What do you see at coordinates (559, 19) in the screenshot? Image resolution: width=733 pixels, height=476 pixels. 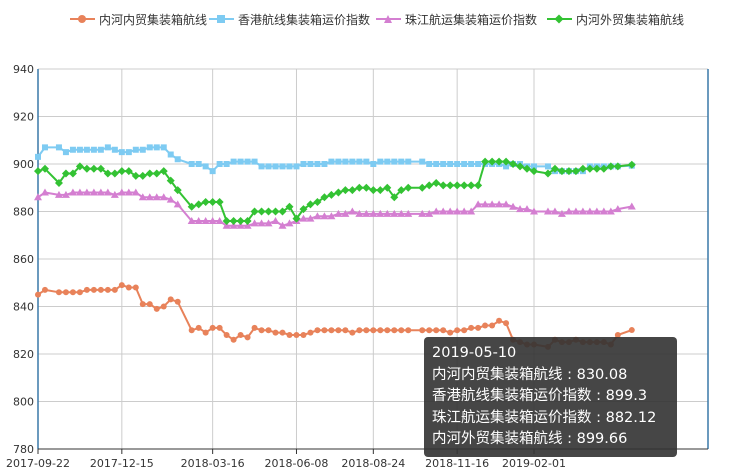 I see `diamond-marker-icon` at bounding box center [559, 19].